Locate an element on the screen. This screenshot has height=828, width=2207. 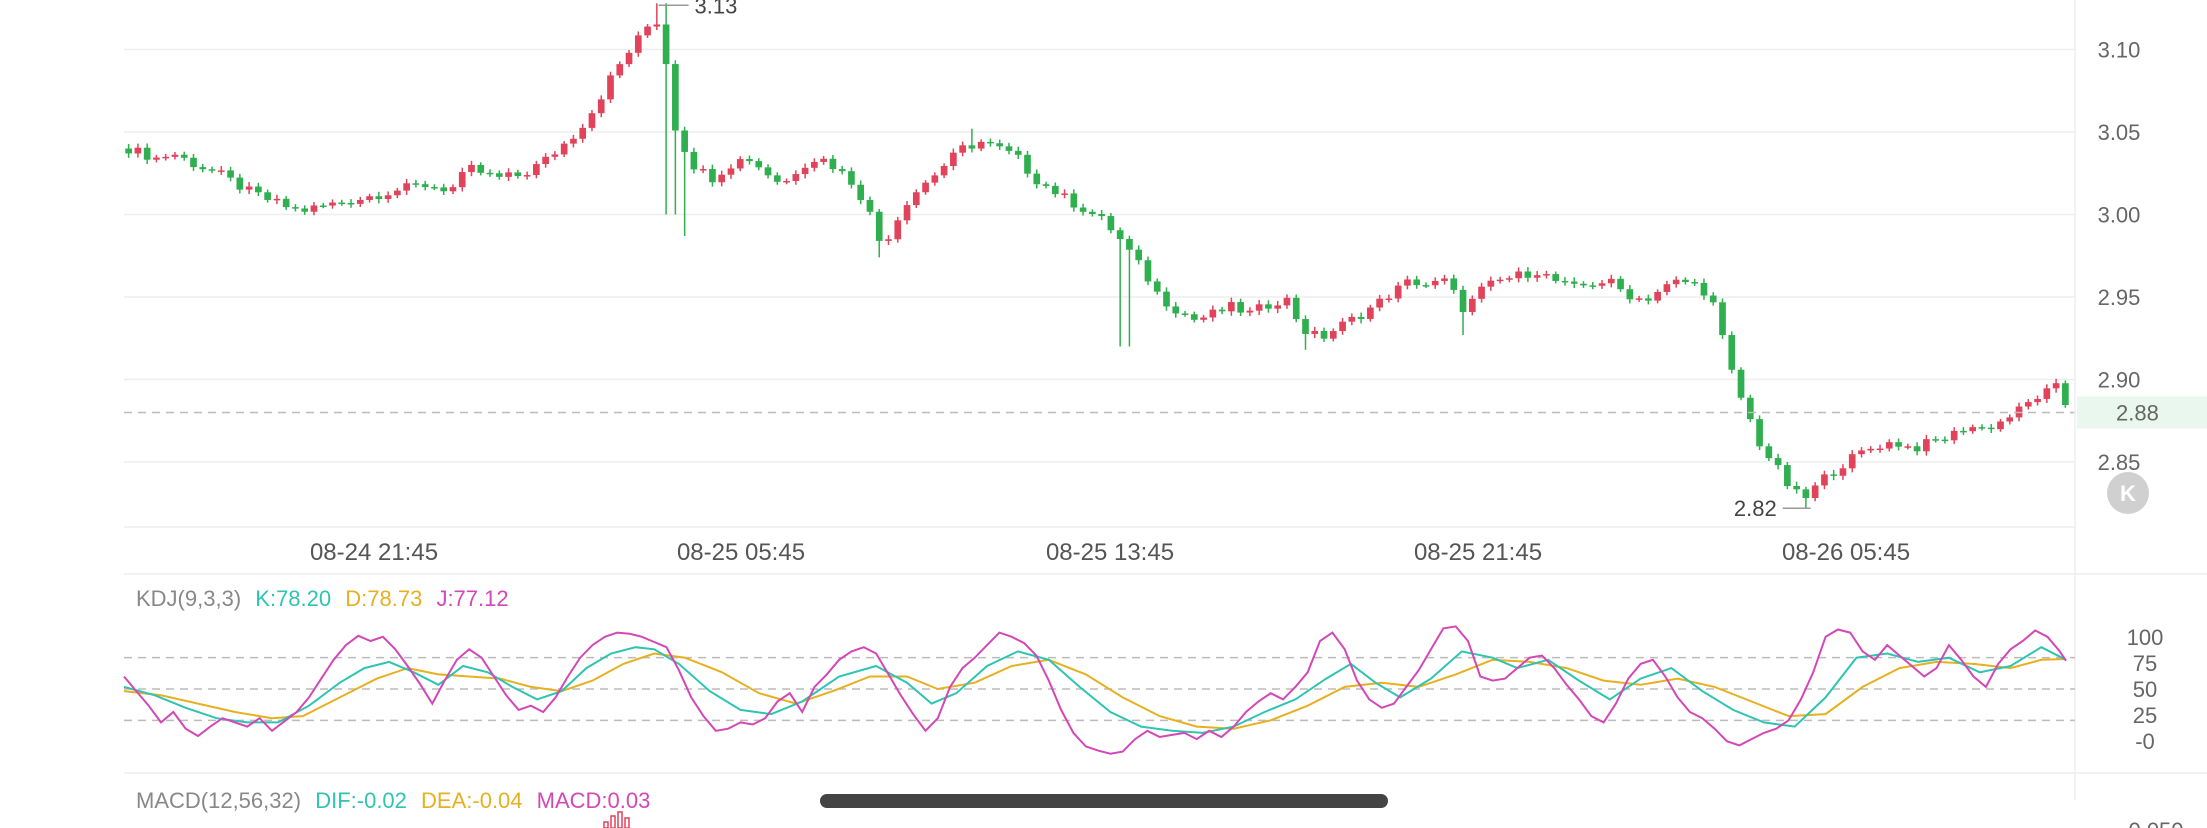
kdj-k-value: K:78.20 is located at coordinates (293, 598).